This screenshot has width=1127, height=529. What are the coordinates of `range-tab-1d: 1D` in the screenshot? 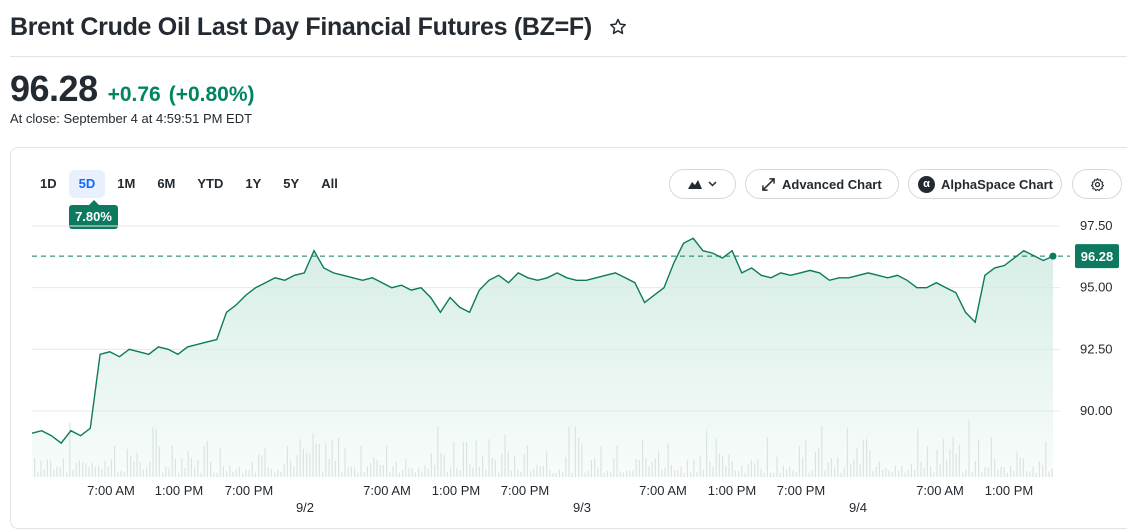 It's located at (48, 183).